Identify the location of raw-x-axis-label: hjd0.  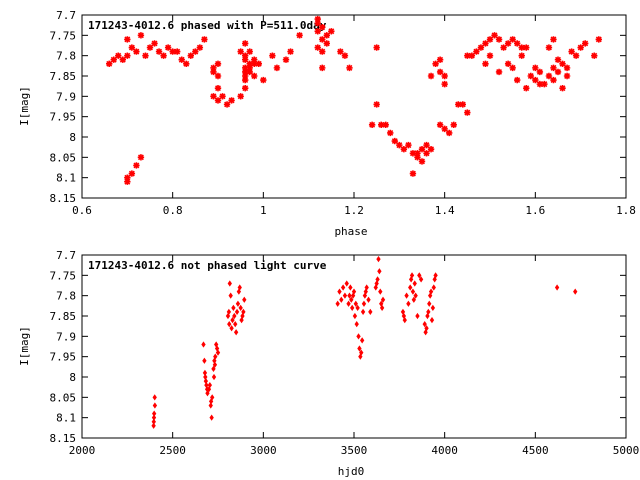
(351, 471).